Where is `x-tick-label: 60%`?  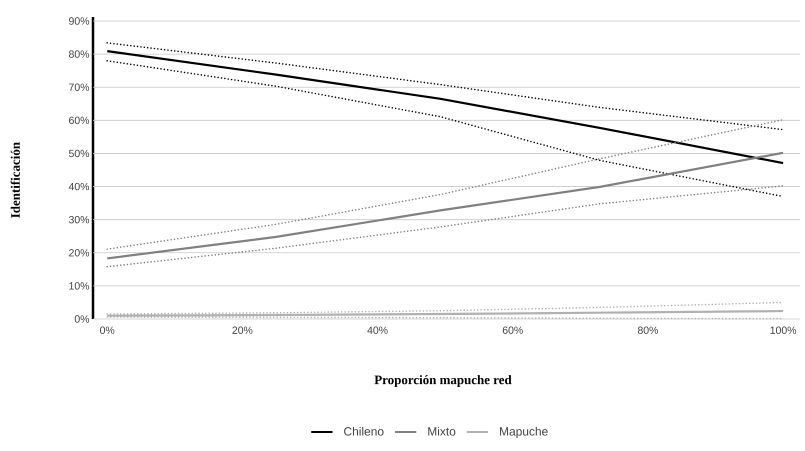 x-tick-label: 60% is located at coordinates (512, 330).